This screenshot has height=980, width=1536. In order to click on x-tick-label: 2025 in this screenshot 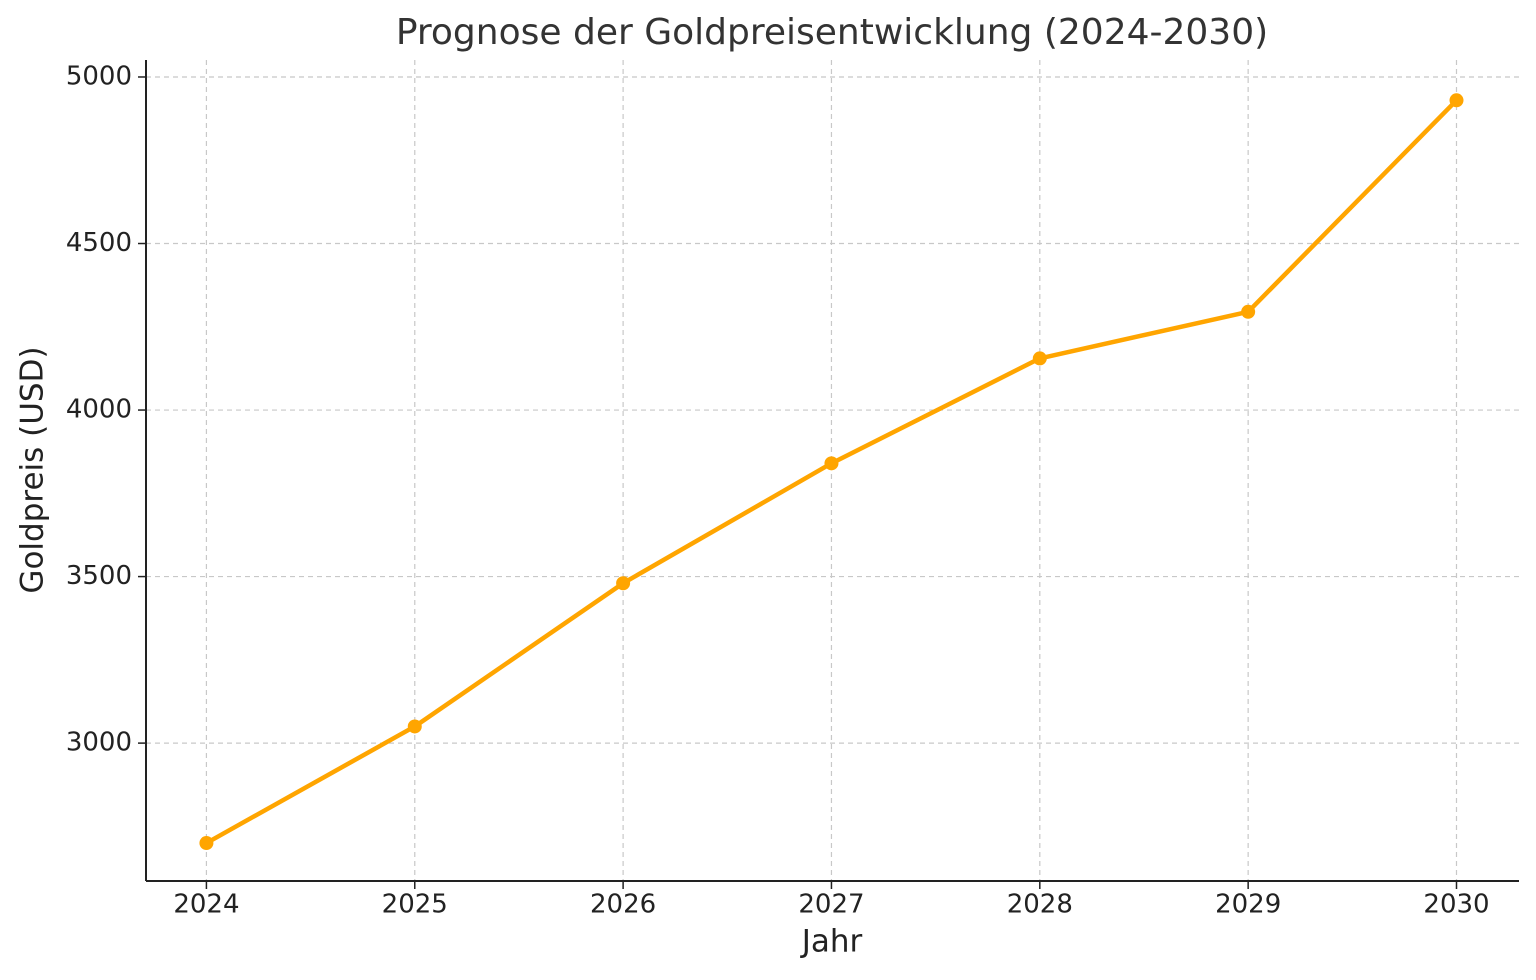, I will do `click(415, 905)`.